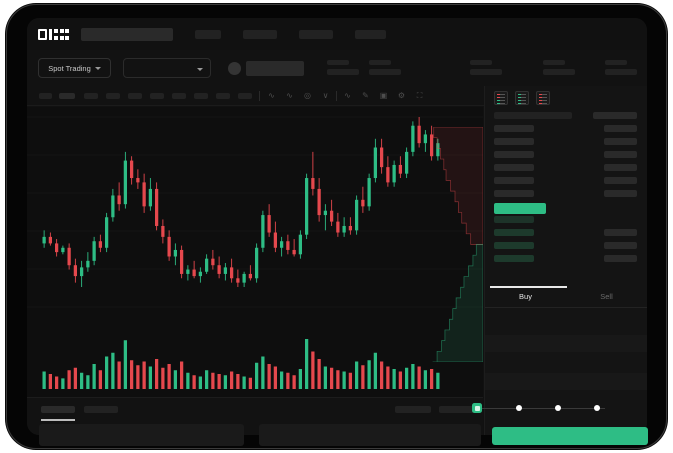  I want to click on alert-icon: ◎, so click(307, 95).